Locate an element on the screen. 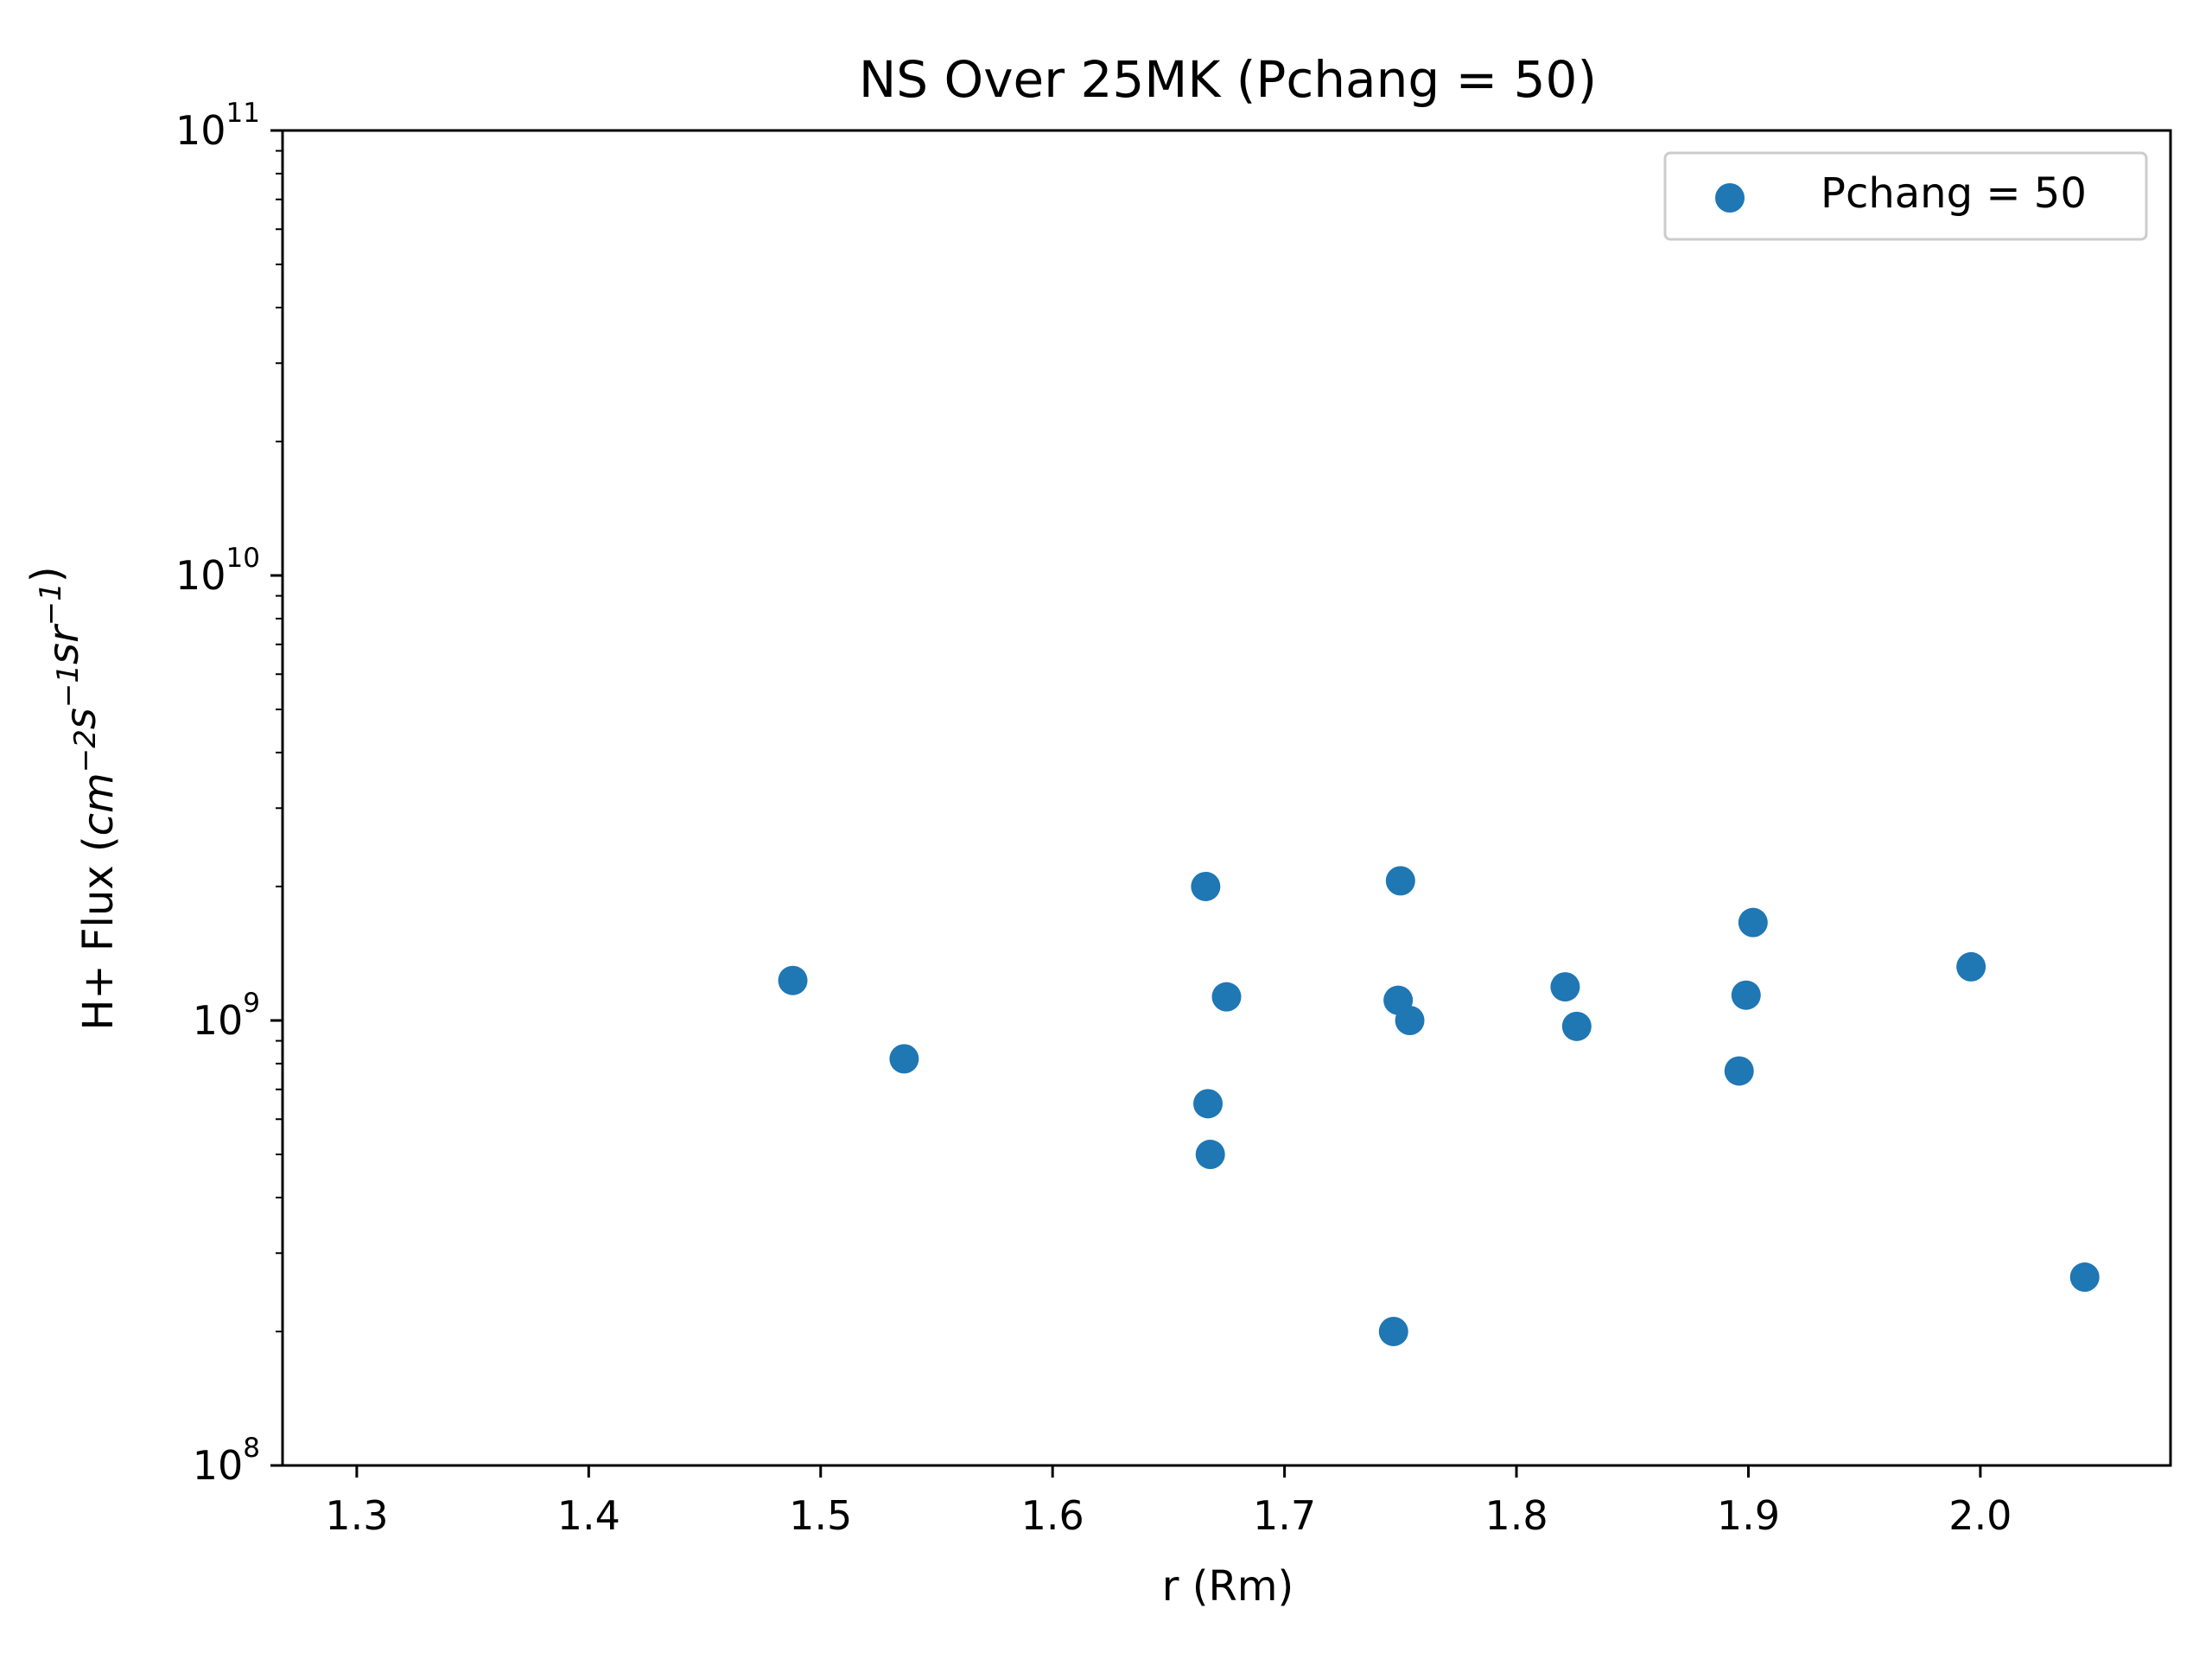 The height and width of the screenshot is (1659, 2212). legend-box is located at coordinates (1905, 196).